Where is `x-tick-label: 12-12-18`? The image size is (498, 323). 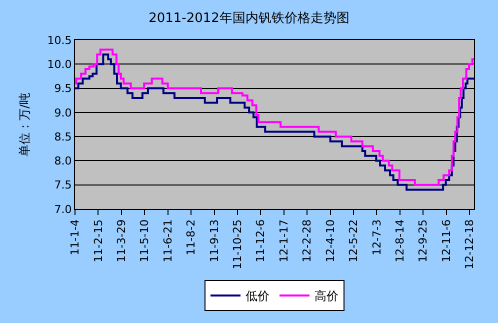 x-tick-label: 12-12-18 is located at coordinates (469, 244).